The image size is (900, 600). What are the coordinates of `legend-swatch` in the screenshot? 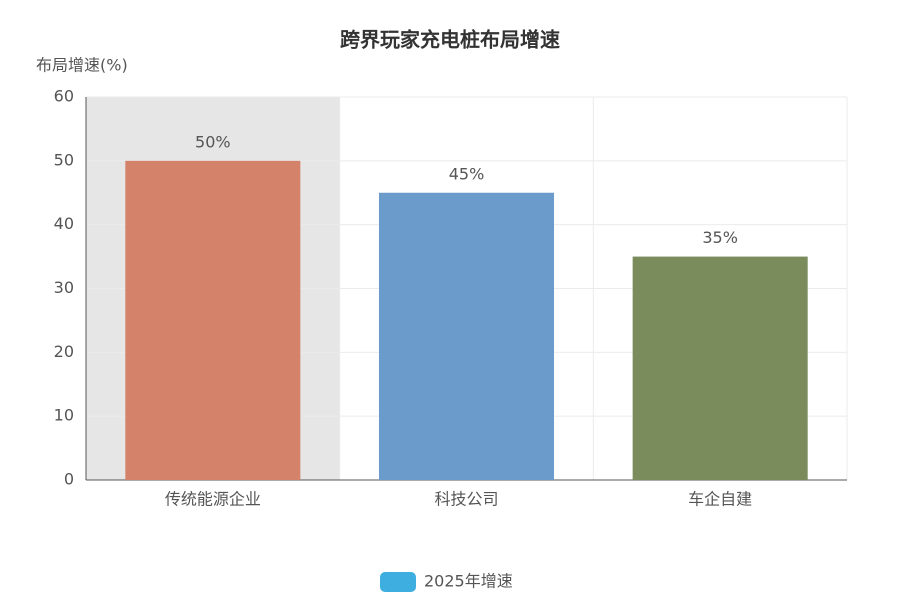 It's located at (398, 582).